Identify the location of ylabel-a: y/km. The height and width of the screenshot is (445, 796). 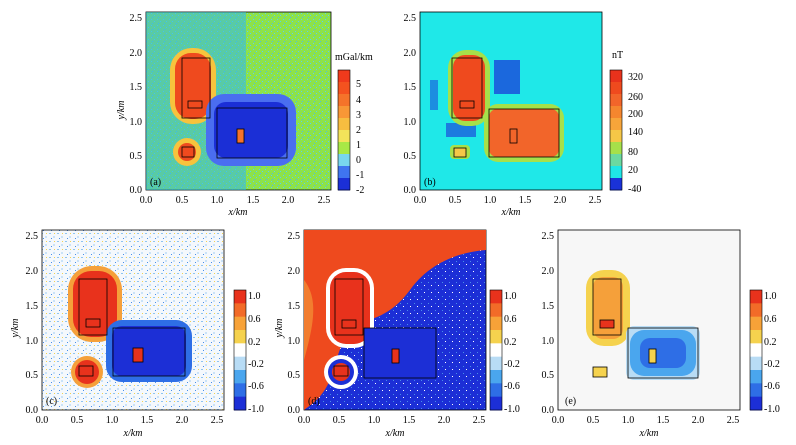
(121, 111).